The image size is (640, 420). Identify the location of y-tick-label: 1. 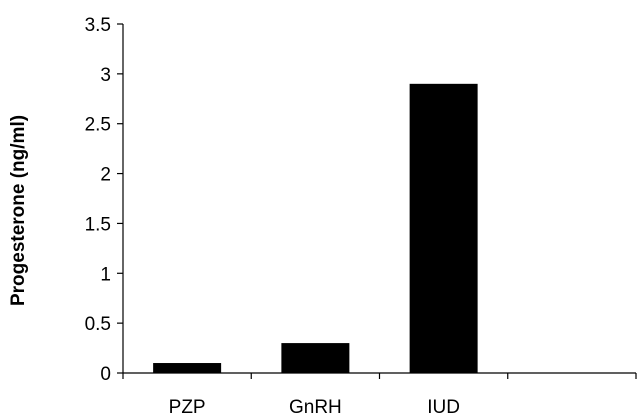
(105, 274).